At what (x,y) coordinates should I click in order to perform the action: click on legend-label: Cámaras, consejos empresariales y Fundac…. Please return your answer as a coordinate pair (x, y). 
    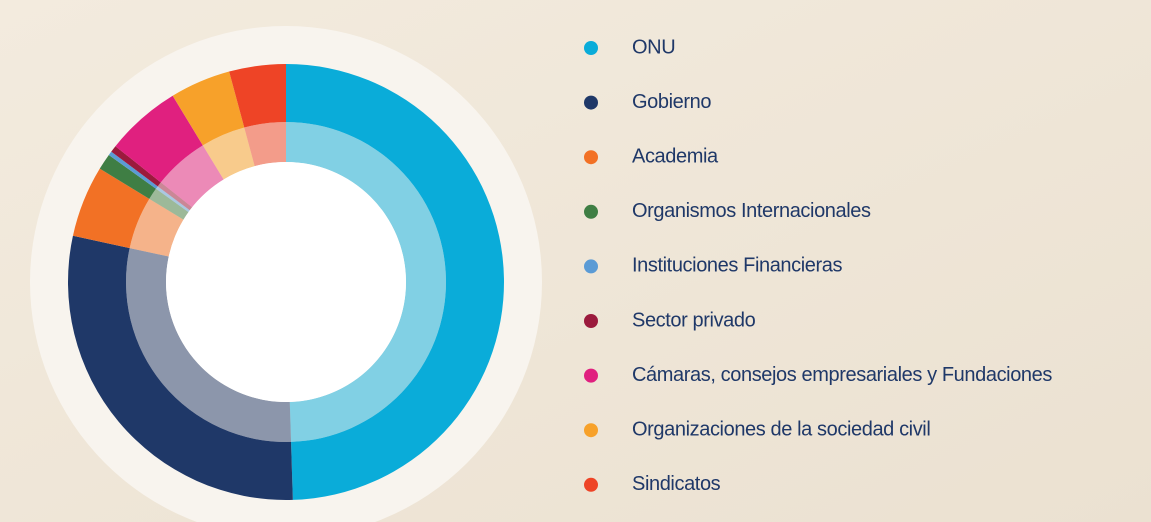
    Looking at the image, I should click on (842, 375).